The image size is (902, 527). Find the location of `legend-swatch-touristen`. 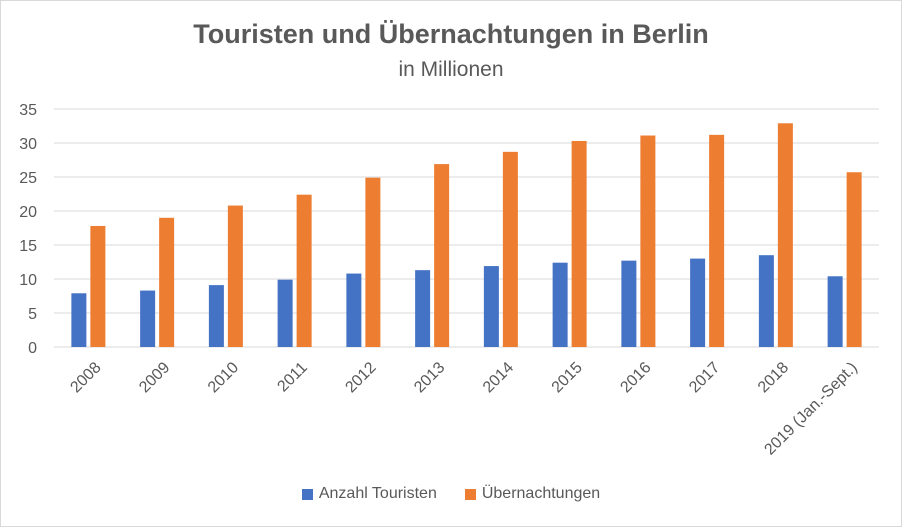

legend-swatch-touristen is located at coordinates (307, 494).